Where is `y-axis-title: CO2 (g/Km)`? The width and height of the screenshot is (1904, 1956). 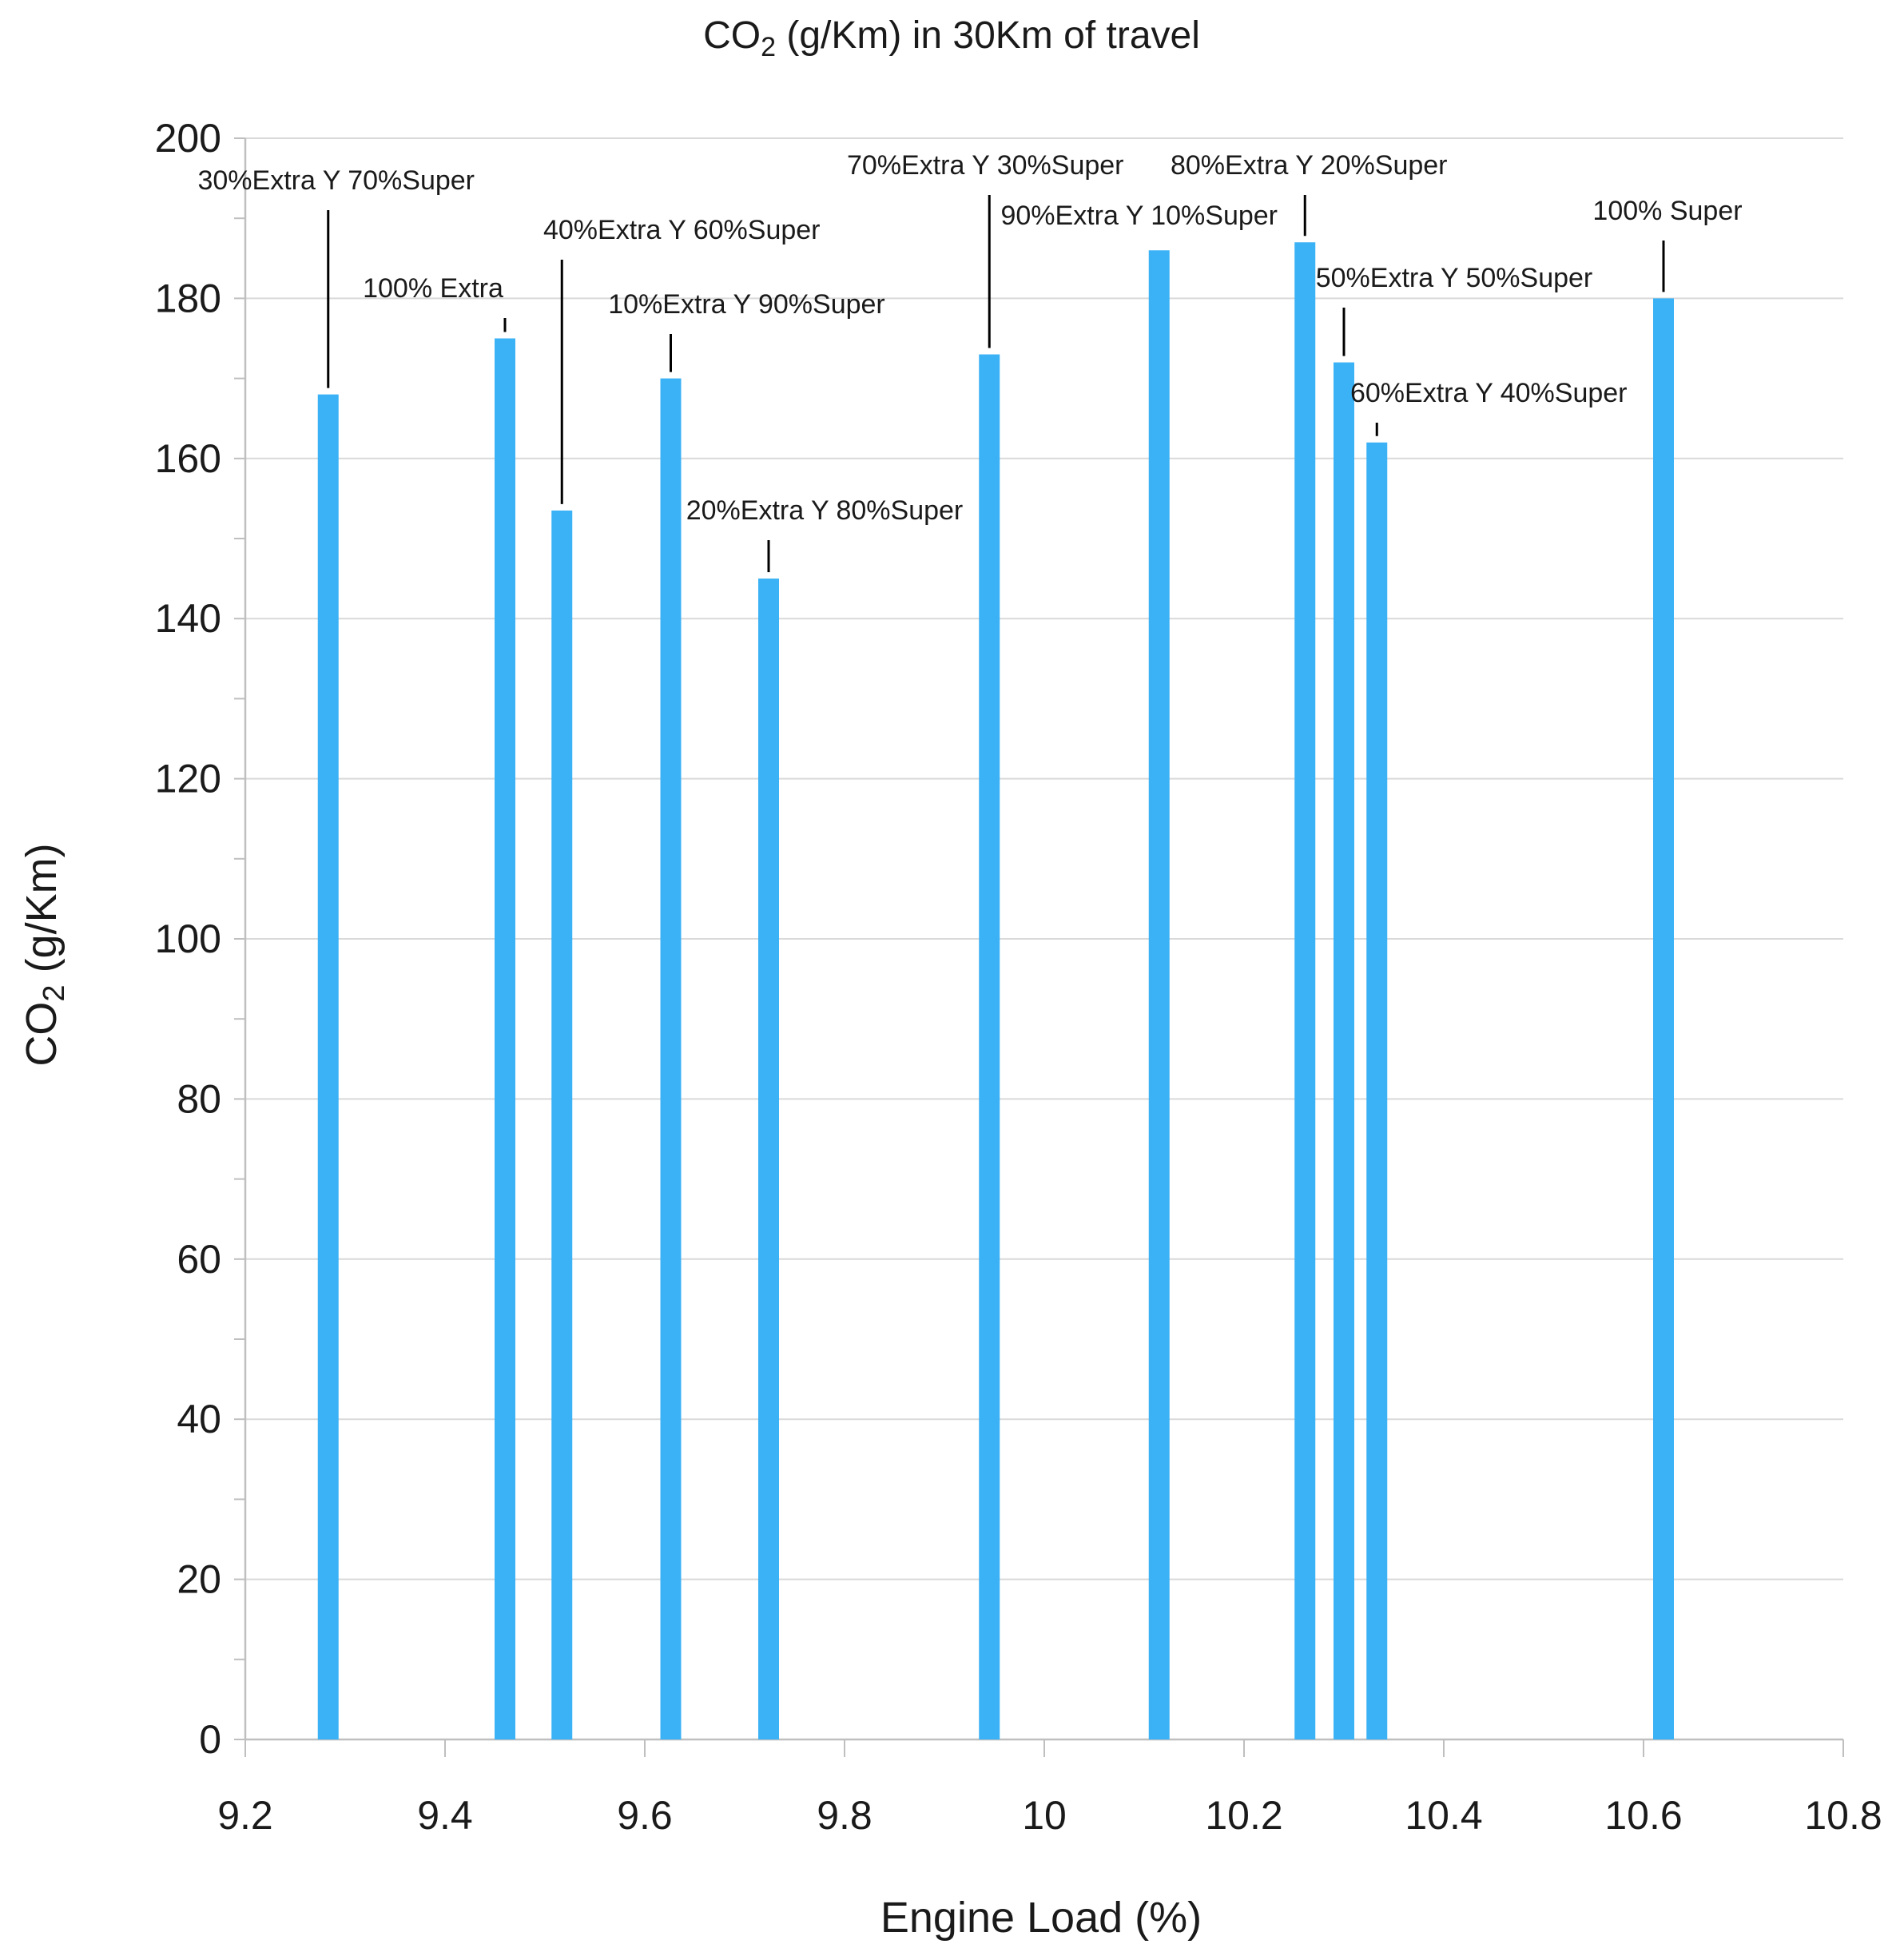 y-axis-title: CO2 (g/Km) is located at coordinates (44, 955).